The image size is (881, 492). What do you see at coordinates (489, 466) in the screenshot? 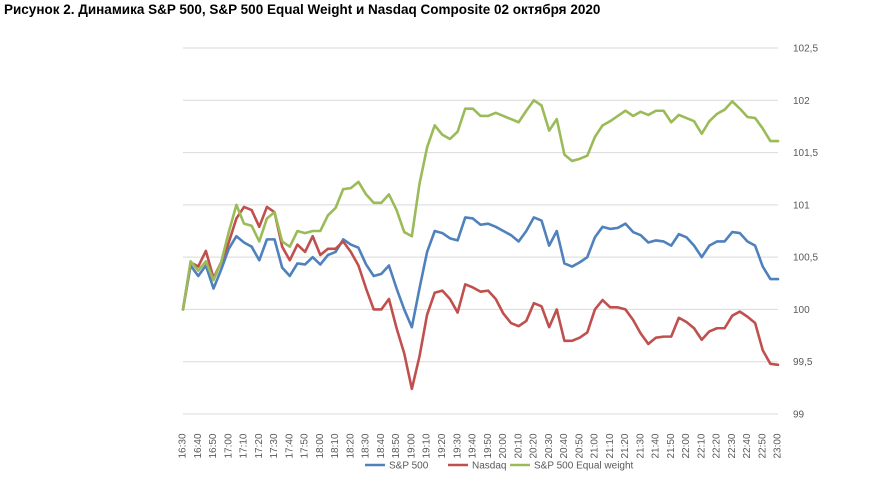
I see `legend-label: Nasdaq` at bounding box center [489, 466].